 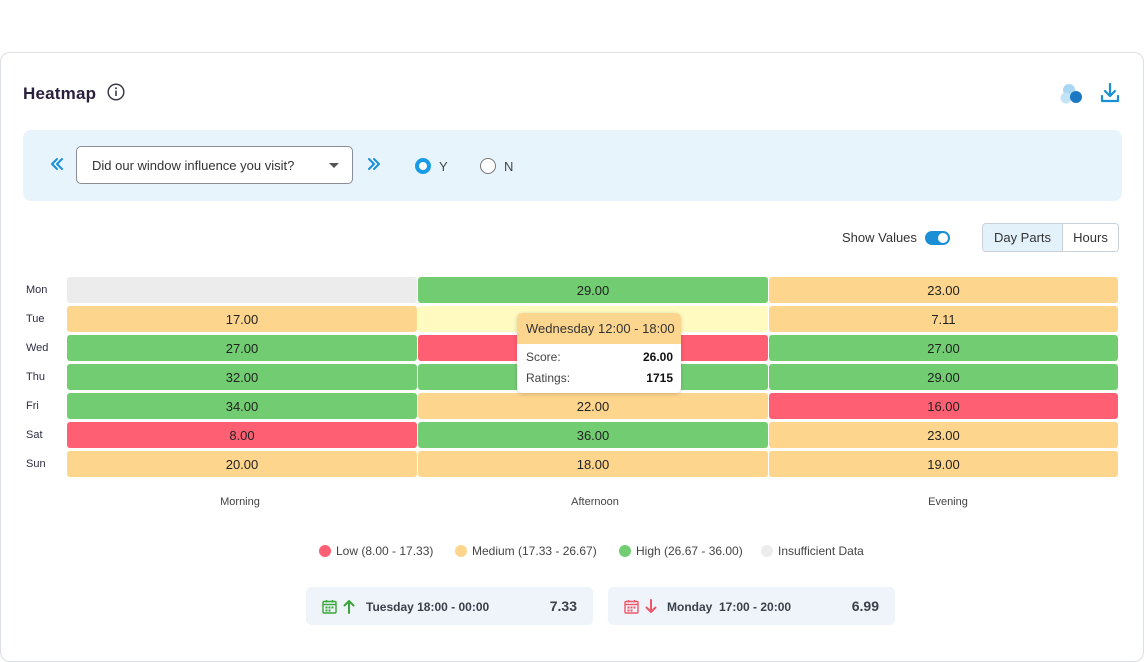 I want to click on row-label-sun: Sun, so click(x=36, y=464).